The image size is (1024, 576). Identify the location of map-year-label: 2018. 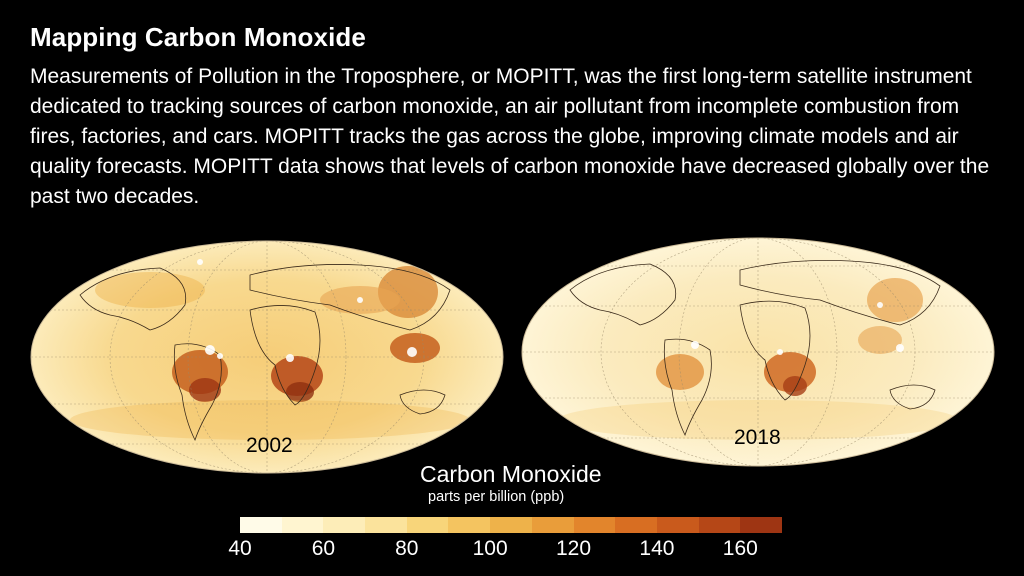
(757, 437).